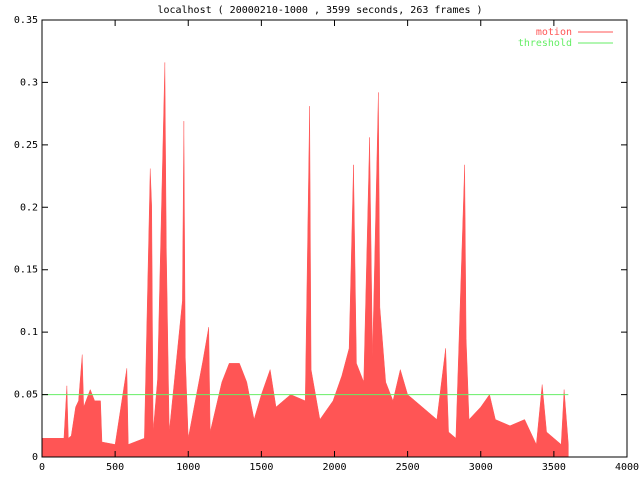 The height and width of the screenshot is (480, 640). What do you see at coordinates (481, 467) in the screenshot?
I see `x-tick-label: 3000` at bounding box center [481, 467].